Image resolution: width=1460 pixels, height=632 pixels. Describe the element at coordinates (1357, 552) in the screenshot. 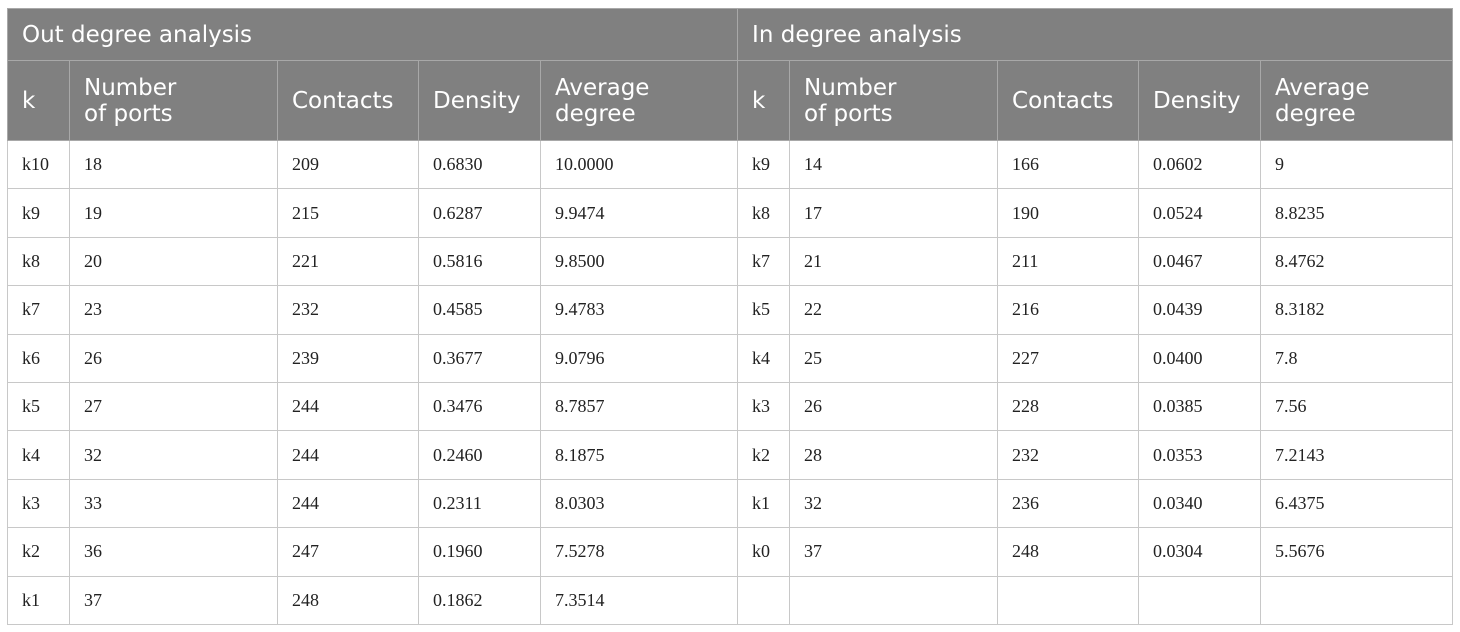

I see `table-cell: 5.5676` at that location.